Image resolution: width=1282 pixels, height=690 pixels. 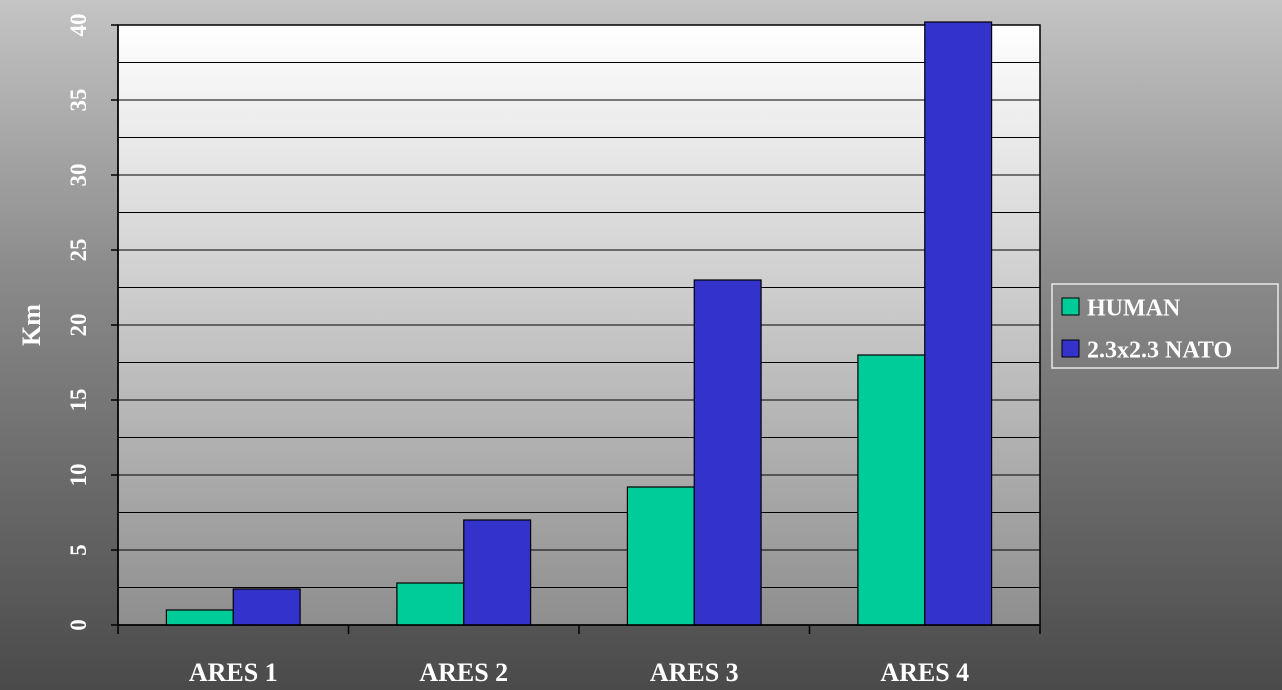 I want to click on y-tick-label: 25, so click(x=78, y=250).